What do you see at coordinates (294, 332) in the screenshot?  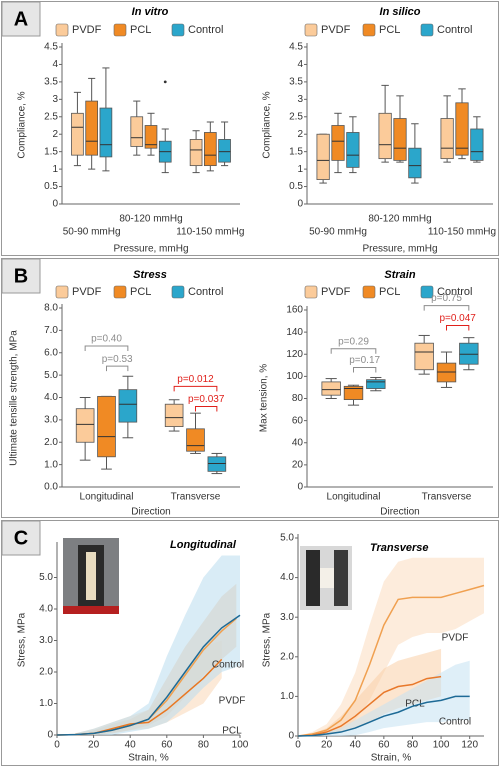 I see `y-tick-label: 140` at bounding box center [294, 332].